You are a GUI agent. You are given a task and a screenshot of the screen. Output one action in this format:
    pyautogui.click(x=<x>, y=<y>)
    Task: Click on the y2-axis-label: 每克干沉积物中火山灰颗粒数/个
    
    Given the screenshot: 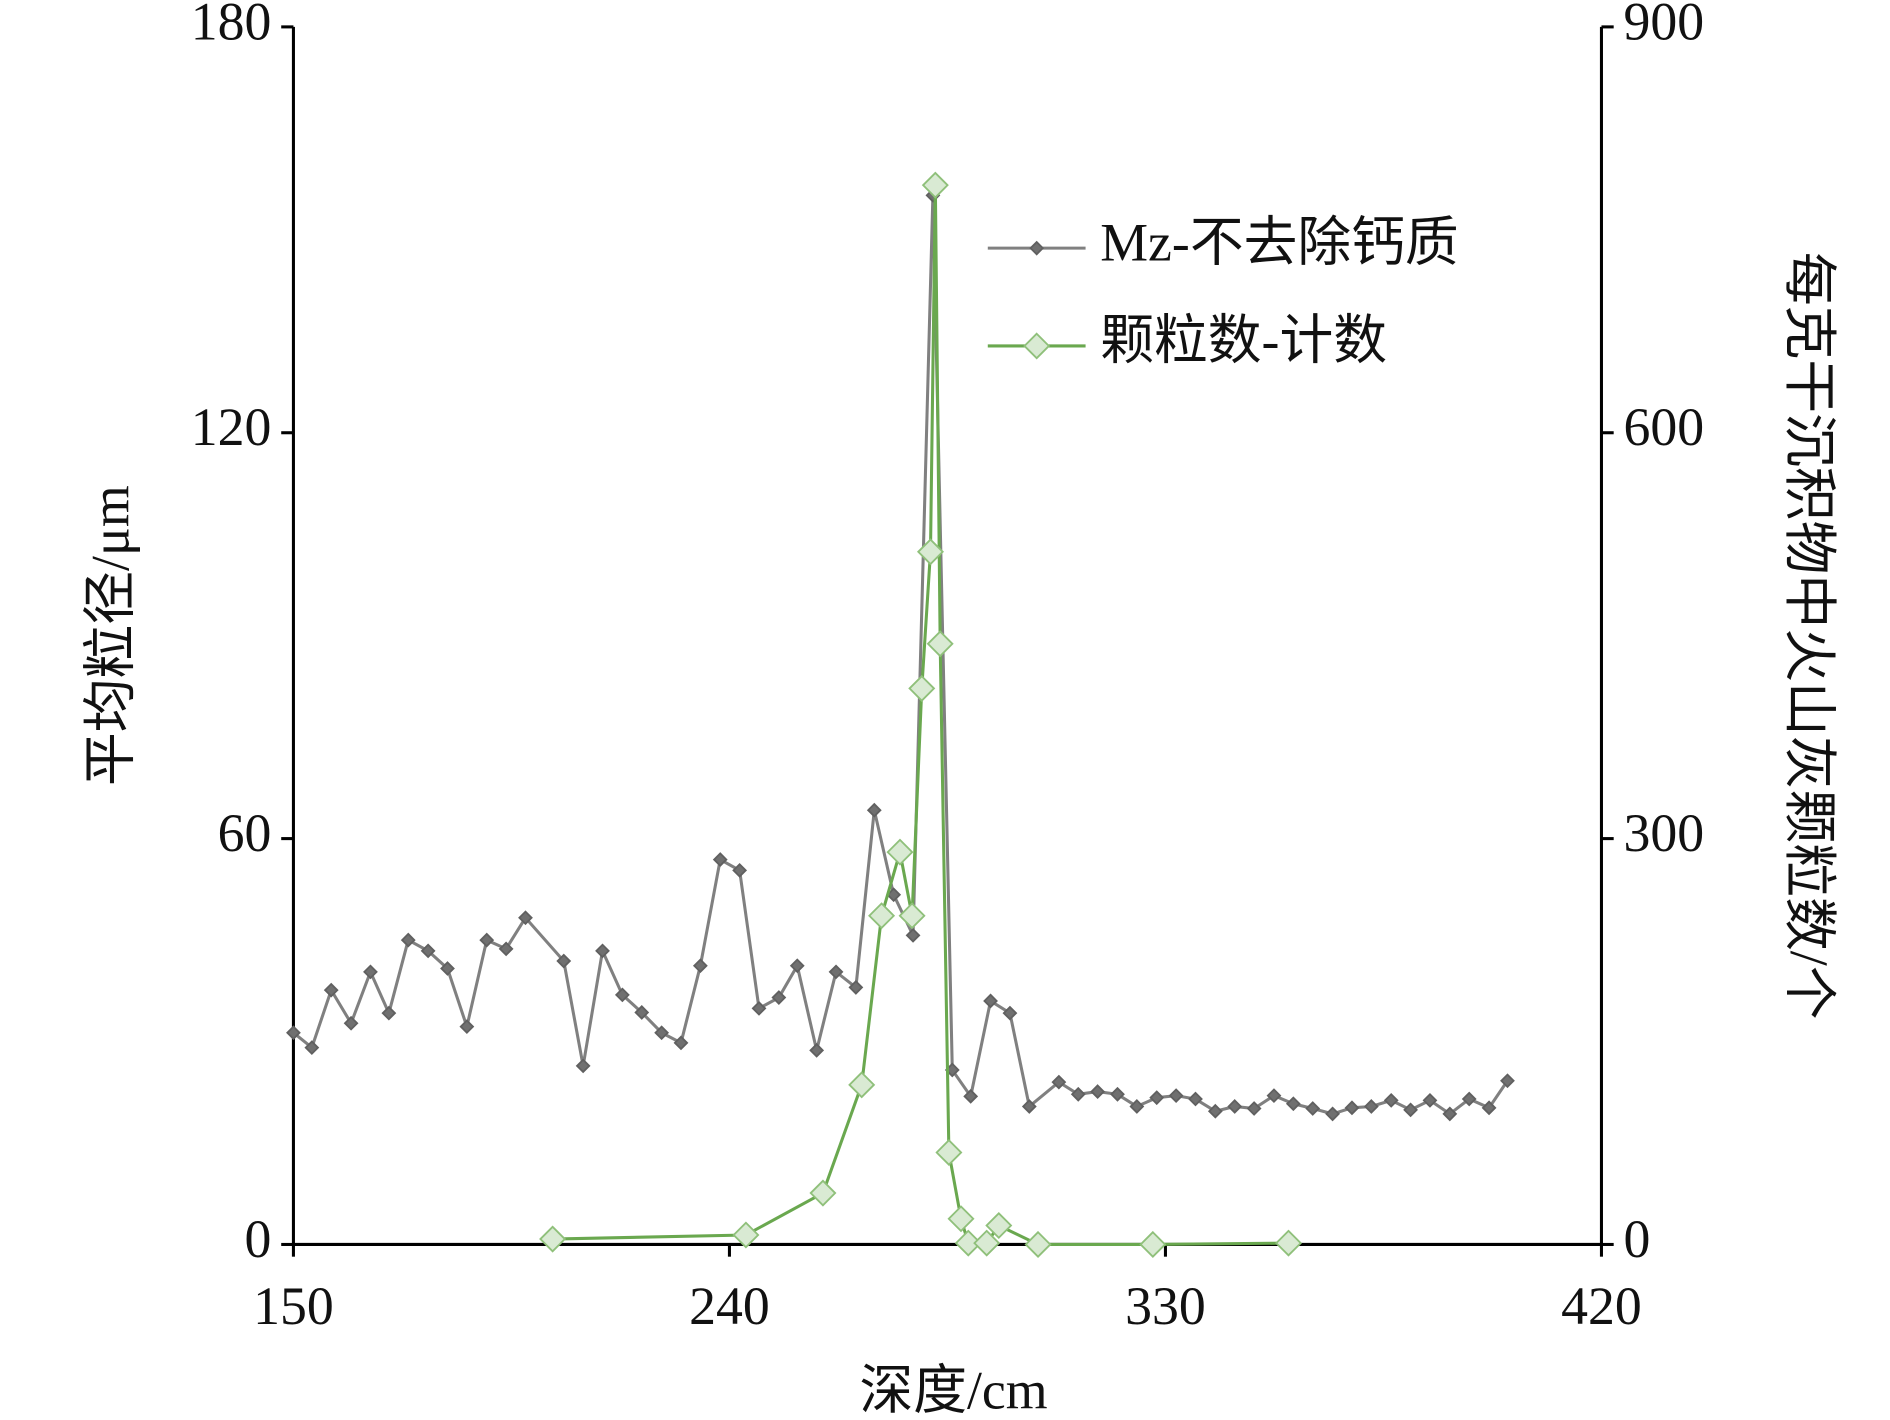 What is the action you would take?
    pyautogui.click(x=1809, y=636)
    